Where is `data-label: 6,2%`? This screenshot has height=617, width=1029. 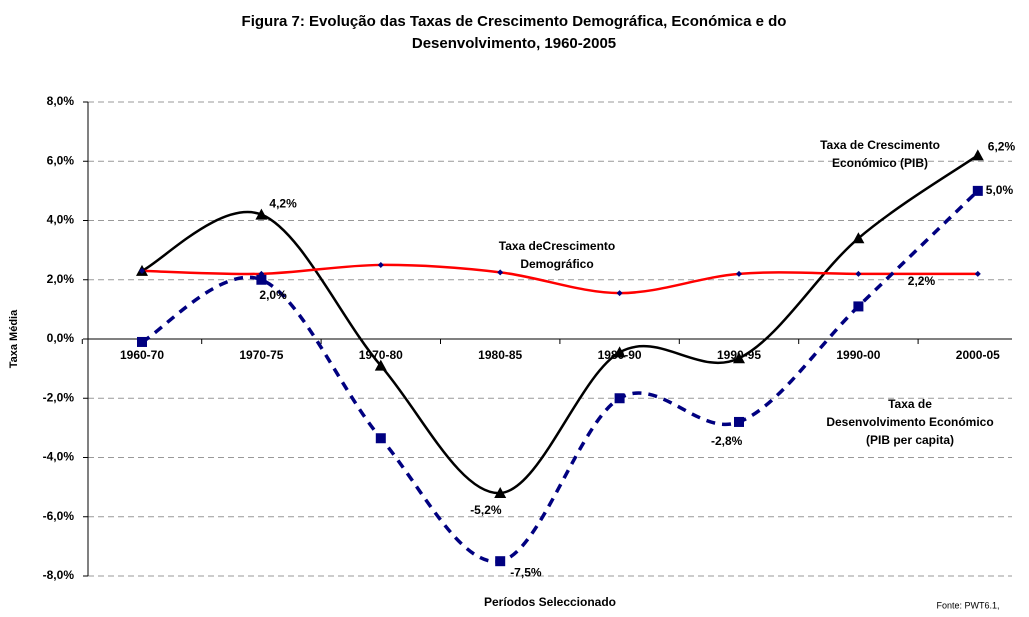
data-label: 6,2% is located at coordinates (1002, 146).